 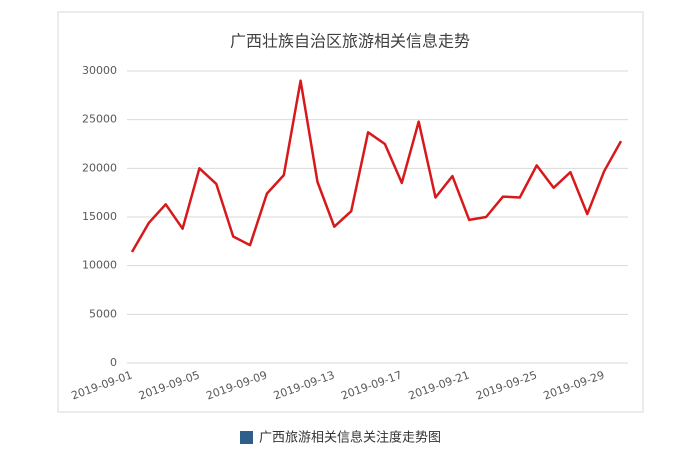 What do you see at coordinates (350, 438) in the screenshot?
I see `caption: 广西旅游相关信息关注度走势图` at bounding box center [350, 438].